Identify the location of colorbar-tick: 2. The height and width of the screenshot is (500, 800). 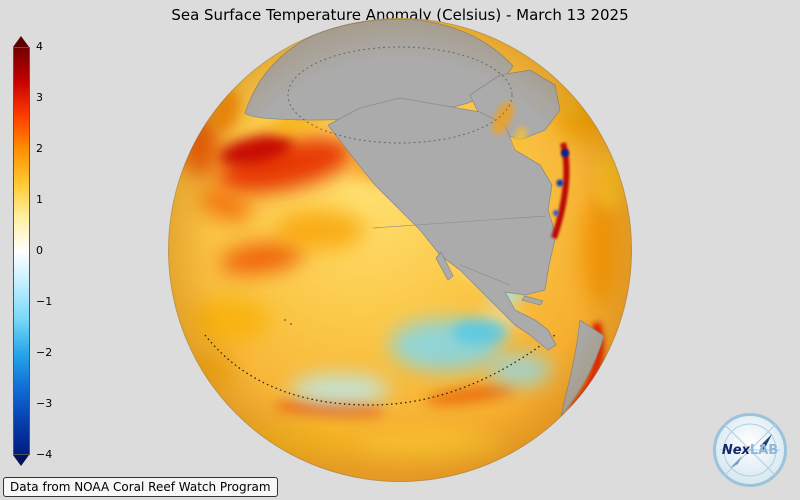
(39, 148).